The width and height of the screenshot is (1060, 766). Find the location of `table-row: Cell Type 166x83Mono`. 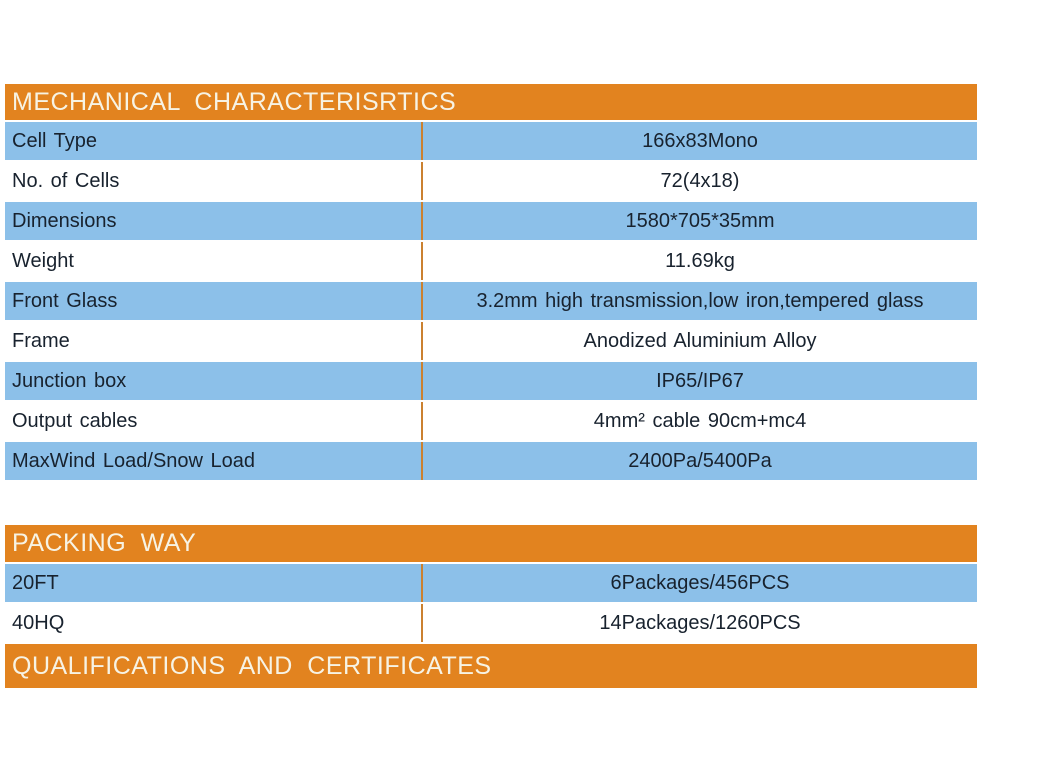

table-row: Cell Type 166x83Mono is located at coordinates (491, 140).